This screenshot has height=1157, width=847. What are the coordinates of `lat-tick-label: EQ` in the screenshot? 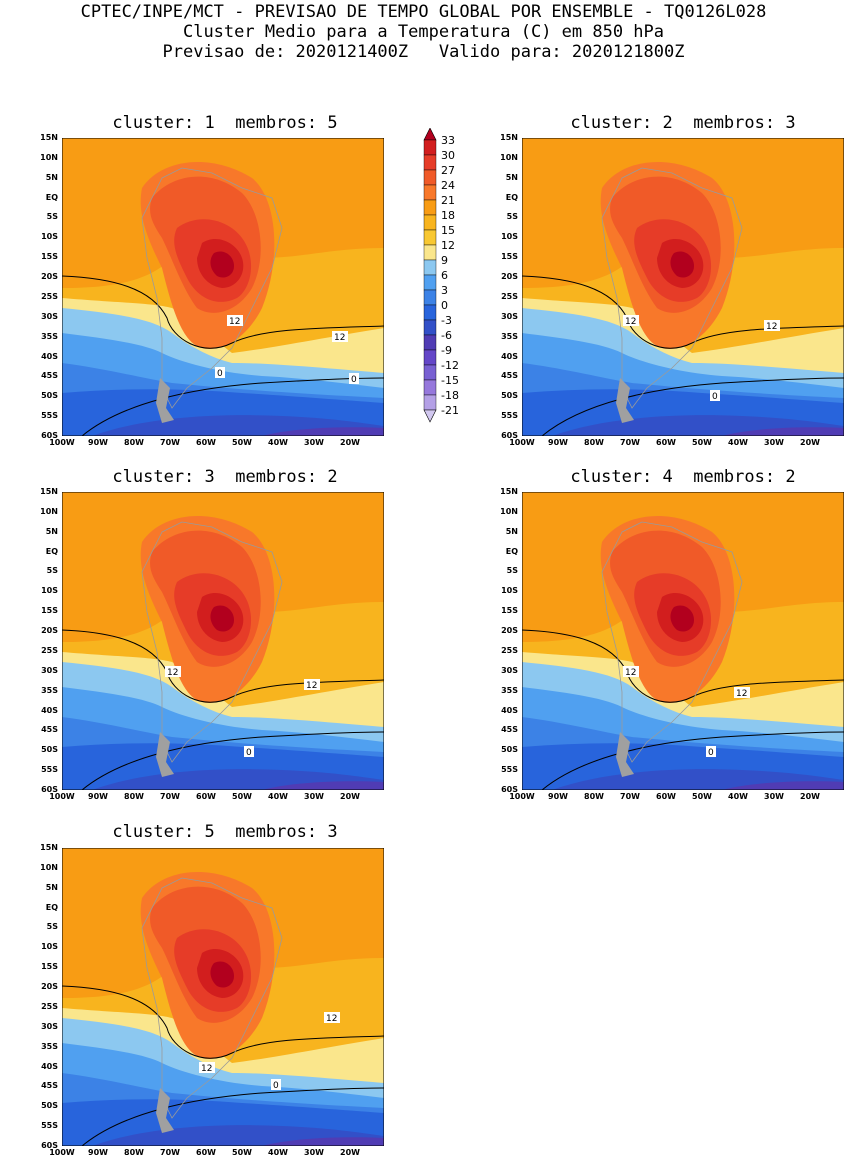 It's located at (51, 197).